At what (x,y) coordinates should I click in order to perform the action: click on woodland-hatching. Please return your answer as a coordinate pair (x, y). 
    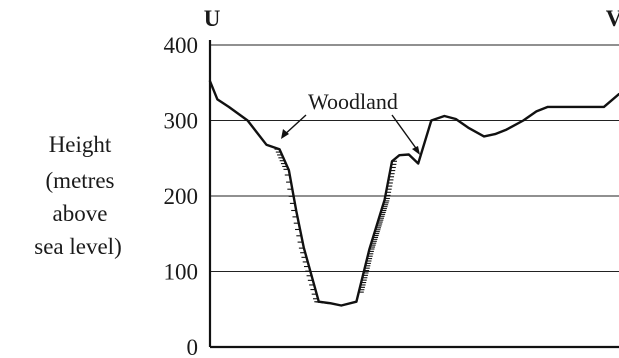
    Looking at the image, I should click on (336, 226).